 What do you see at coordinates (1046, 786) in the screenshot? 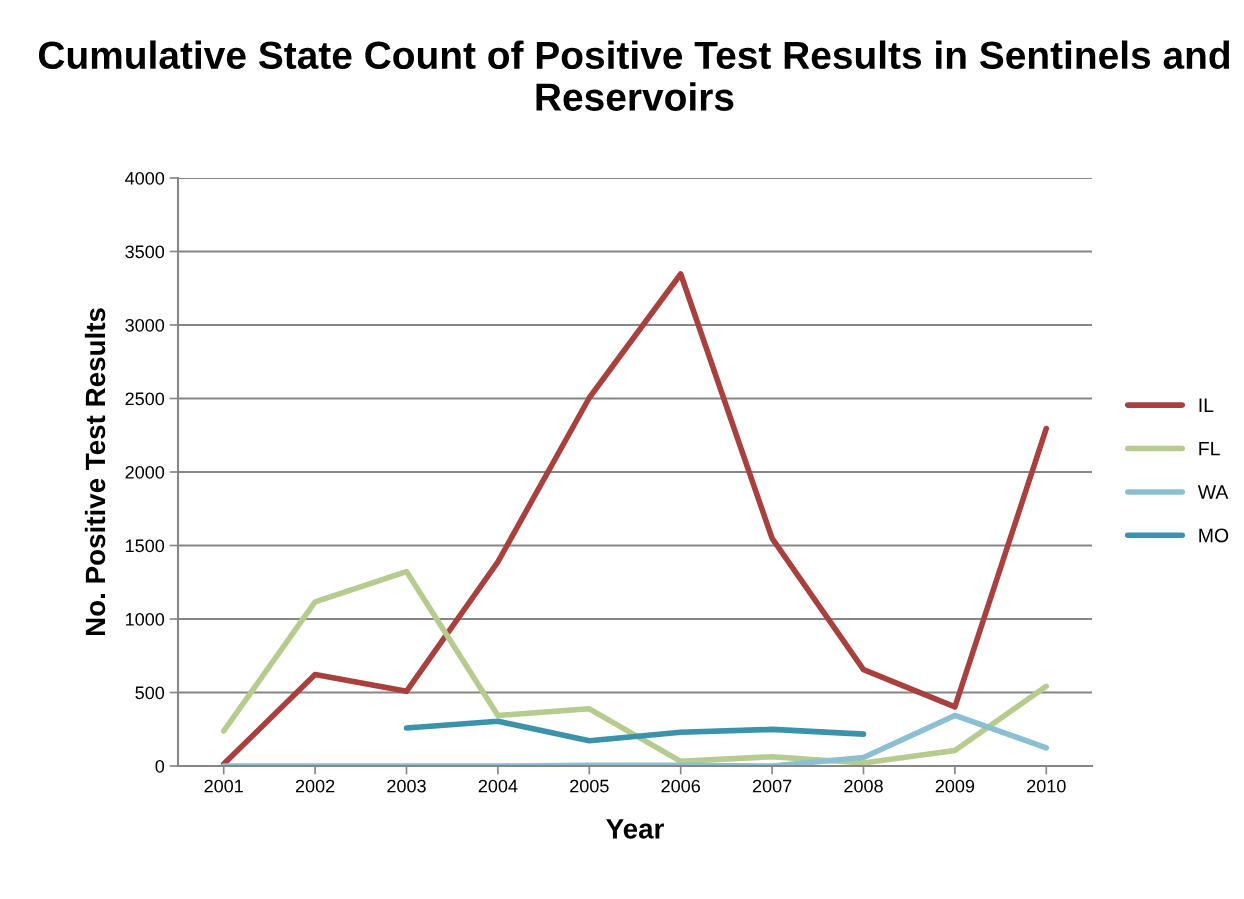
I see `x-tick-label: 2010` at bounding box center [1046, 786].